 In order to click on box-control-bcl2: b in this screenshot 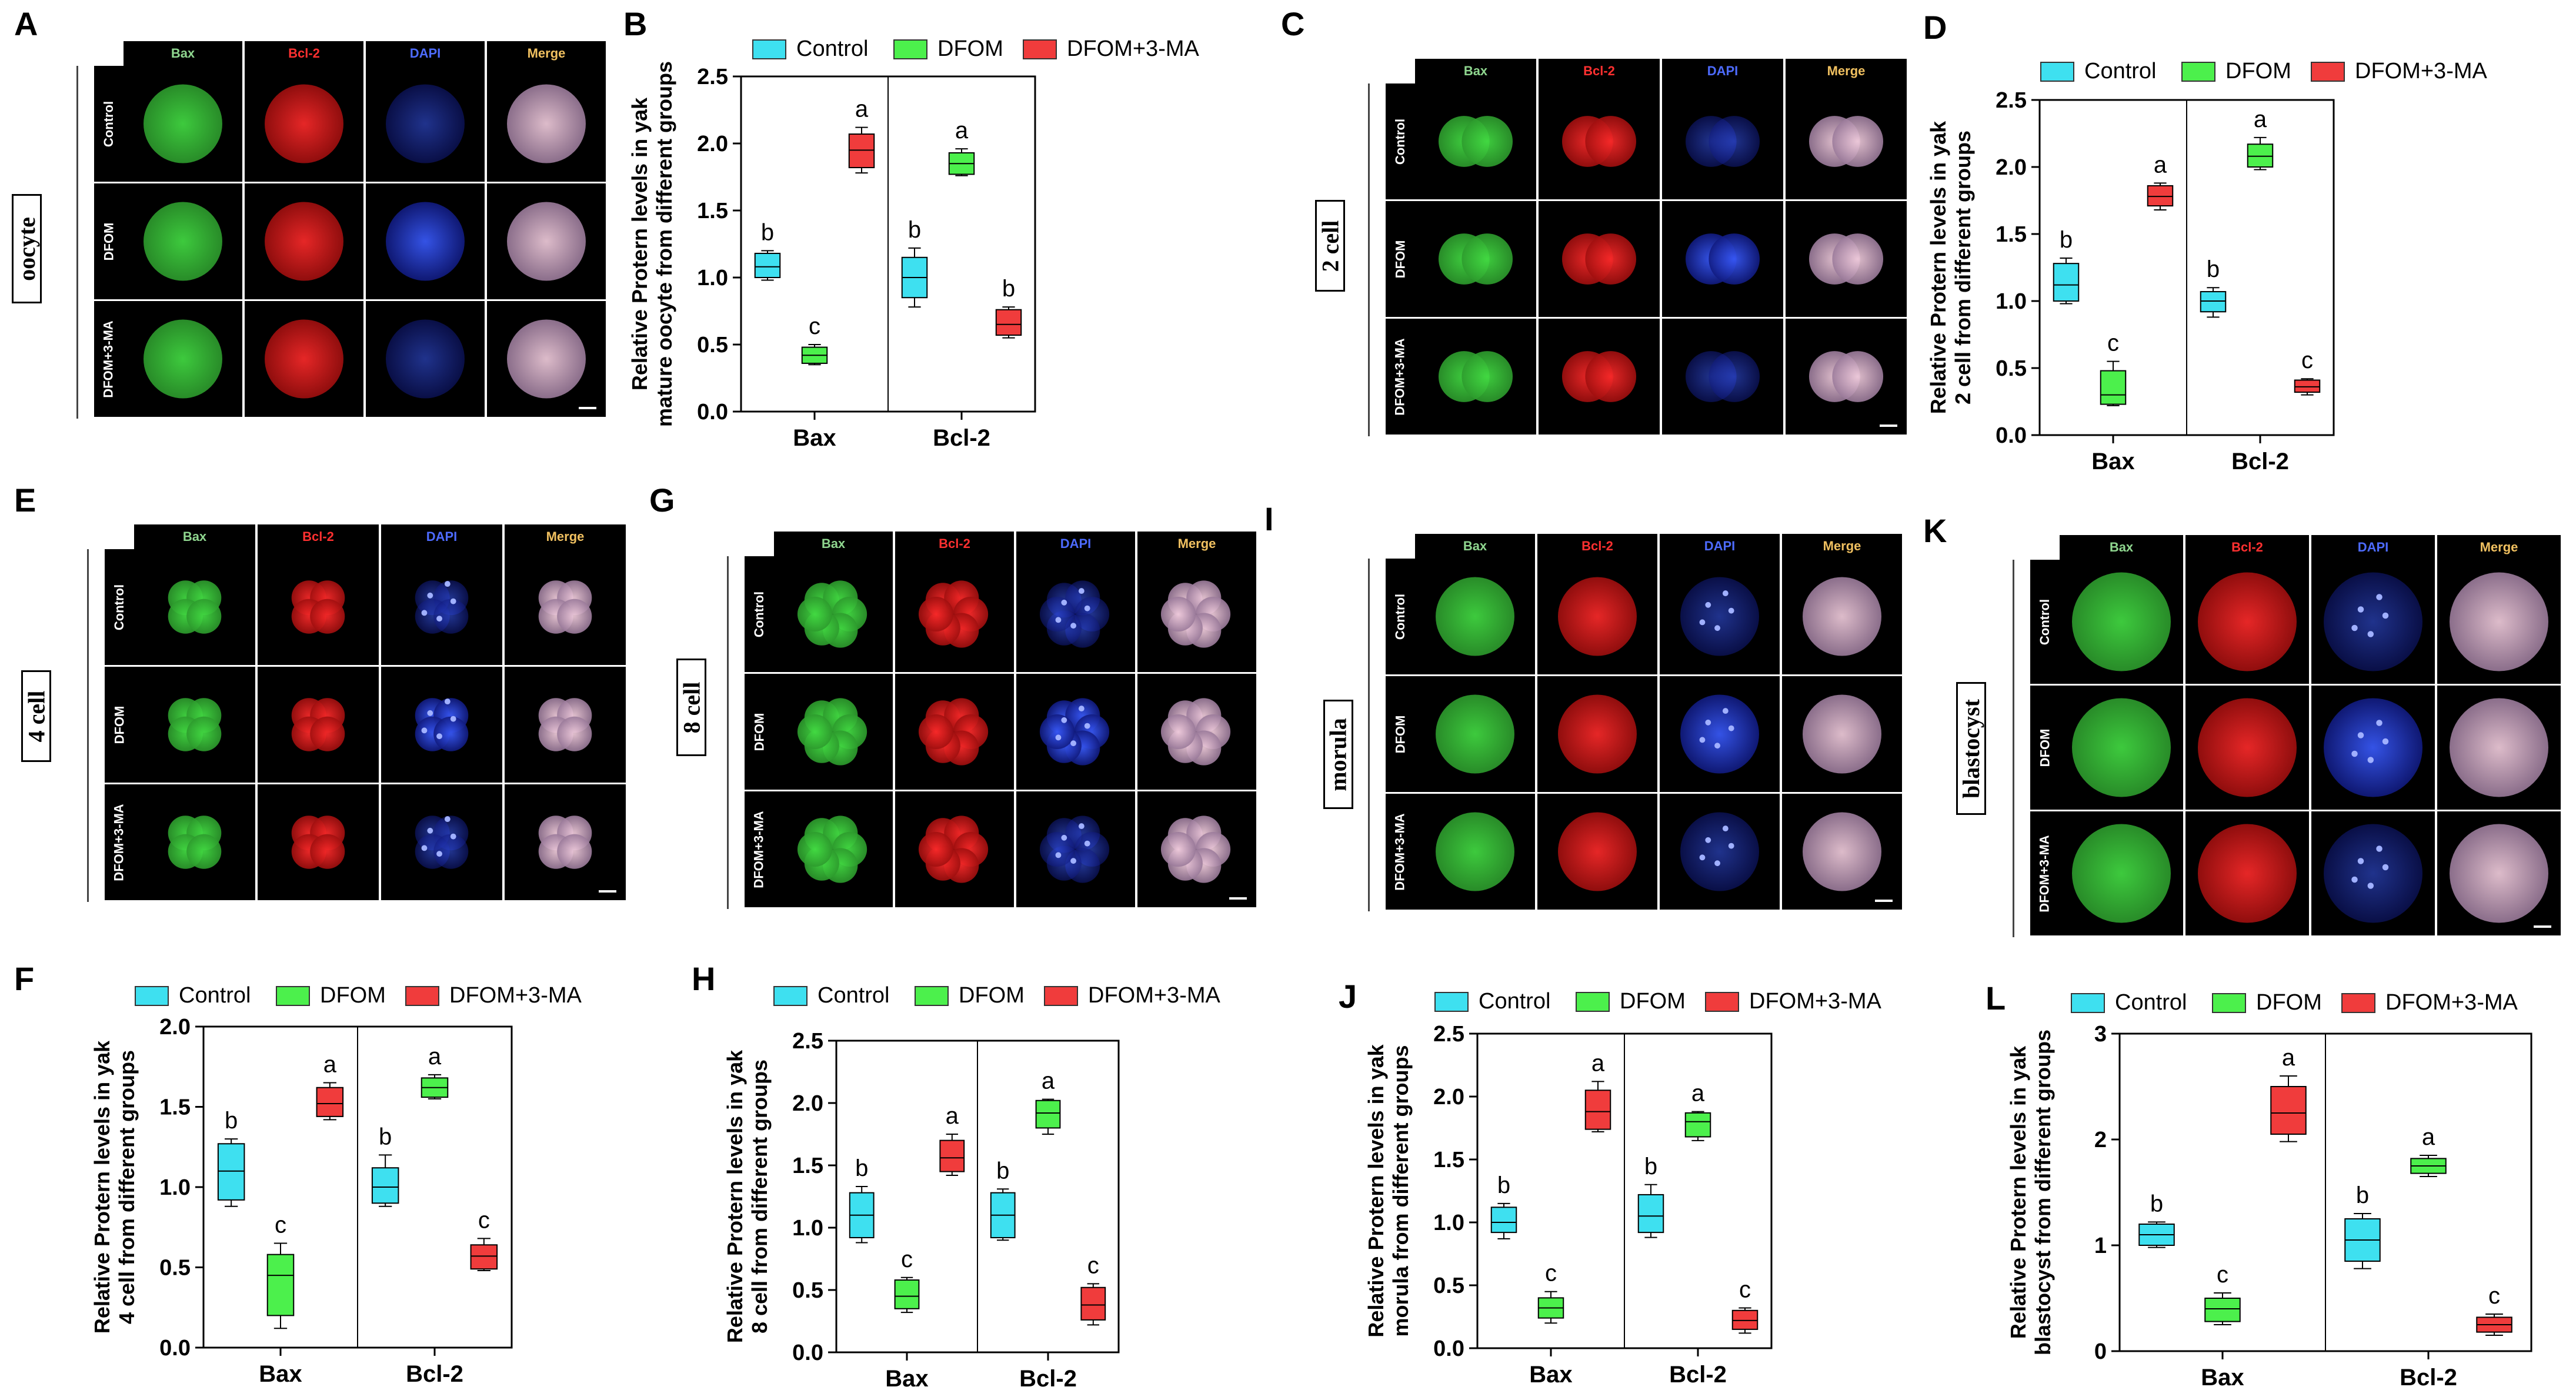, I will do `click(914, 262)`.